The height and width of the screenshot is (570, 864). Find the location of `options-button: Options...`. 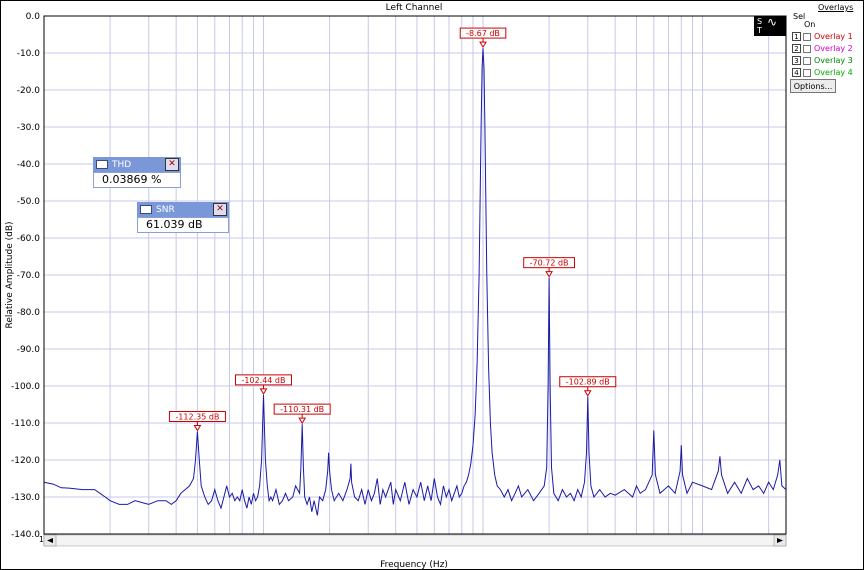

options-button: Options... is located at coordinates (813, 86).